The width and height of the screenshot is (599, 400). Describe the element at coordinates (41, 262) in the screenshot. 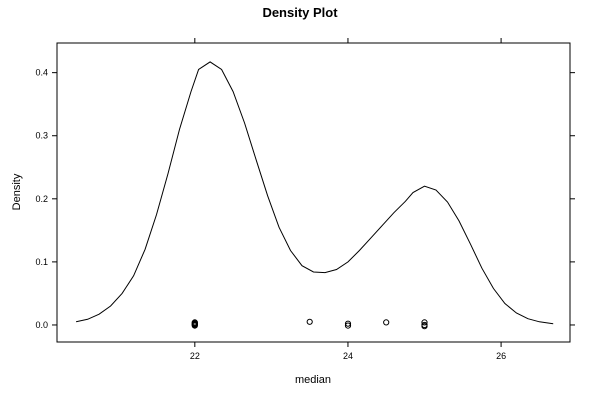

I see `y-tick-label: 0.1` at that location.